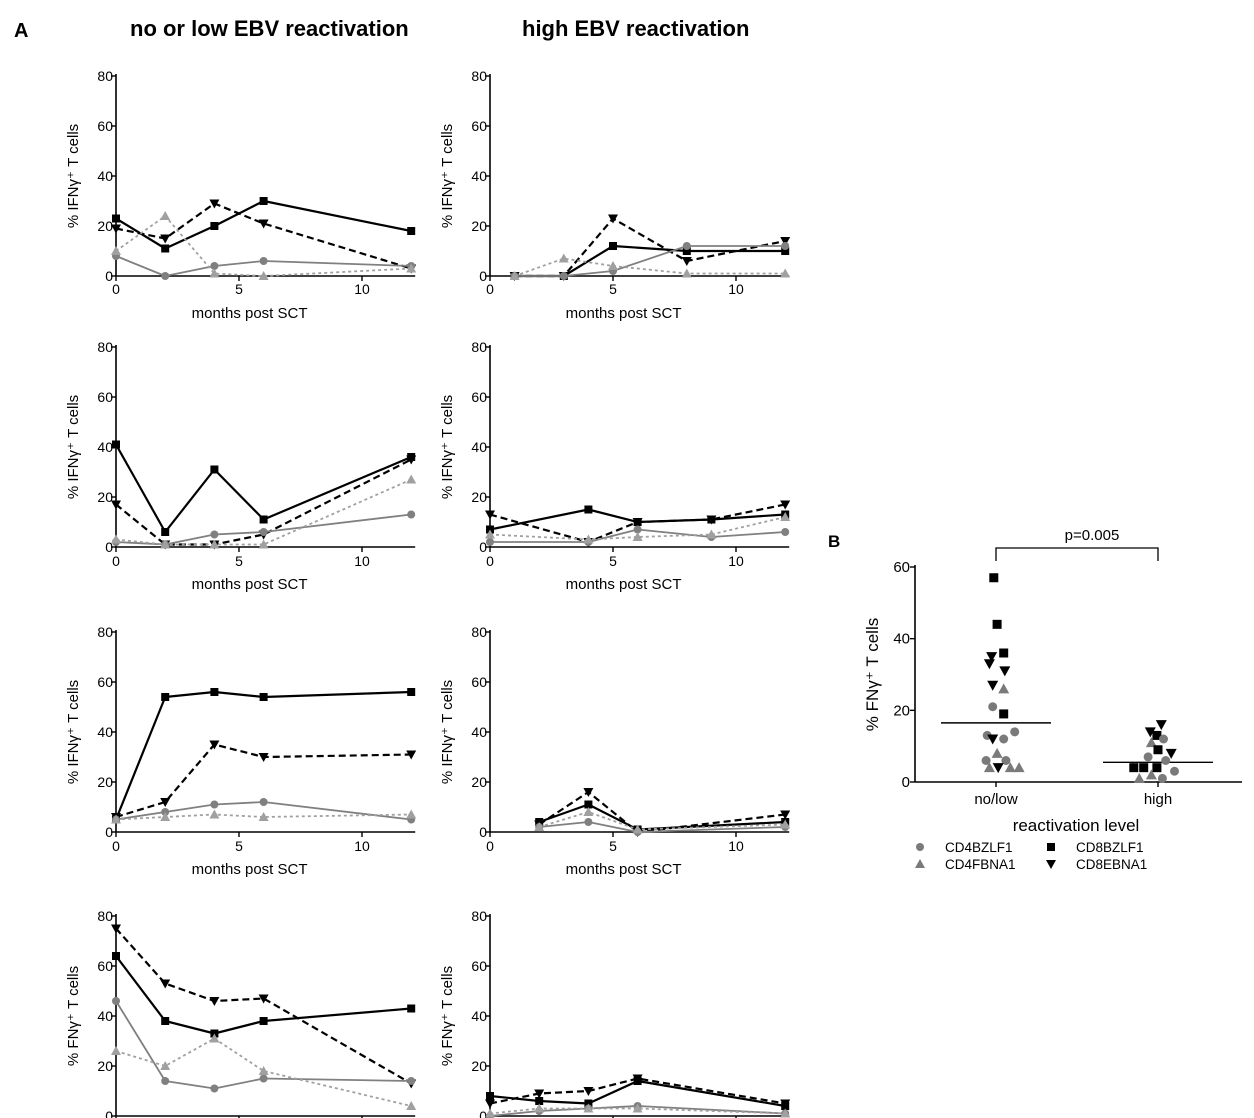  Describe the element at coordinates (834, 541) in the screenshot. I see `panel-b-label: B` at that location.